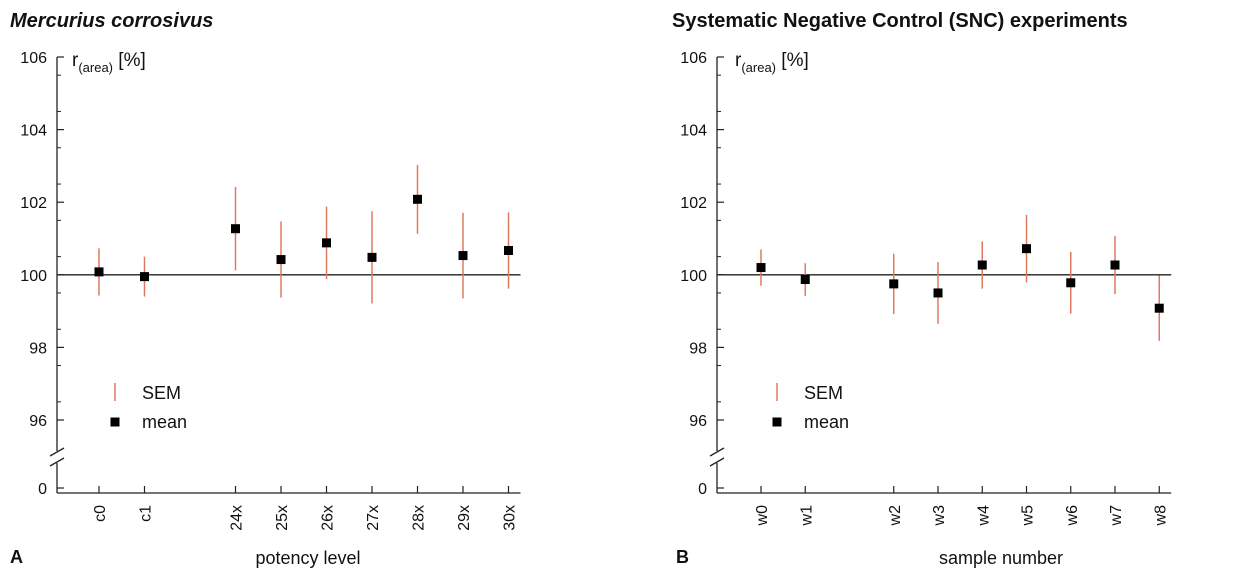  What do you see at coordinates (16, 557) in the screenshot?
I see `panel-a-letter: A` at bounding box center [16, 557].